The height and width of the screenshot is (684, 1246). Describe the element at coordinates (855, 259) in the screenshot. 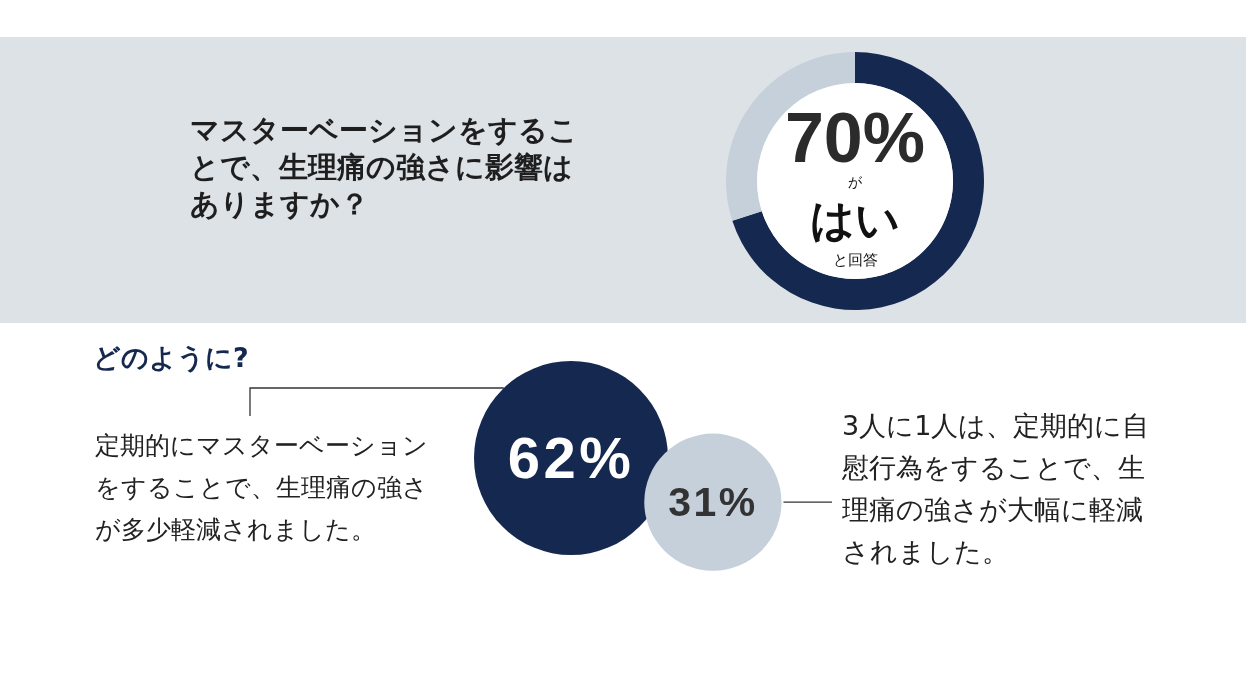

I see `text: と回答` at that location.